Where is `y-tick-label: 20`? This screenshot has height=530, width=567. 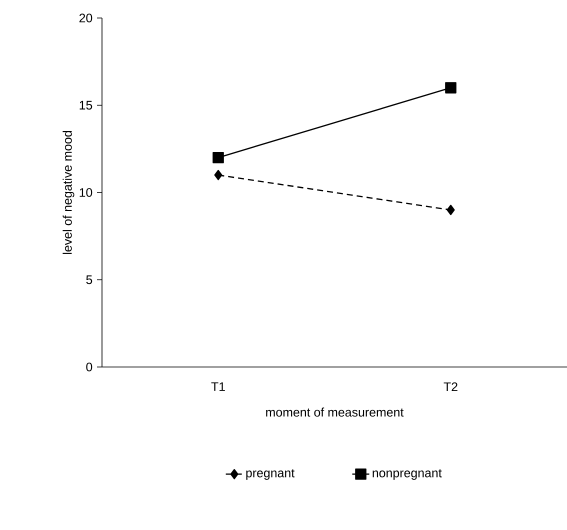
y-tick-label: 20 is located at coordinates (85, 18).